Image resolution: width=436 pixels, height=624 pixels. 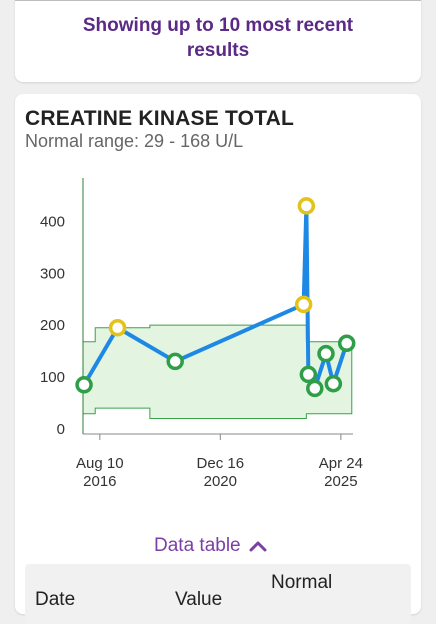 I want to click on x-tick-label: 2025, so click(x=340, y=481).